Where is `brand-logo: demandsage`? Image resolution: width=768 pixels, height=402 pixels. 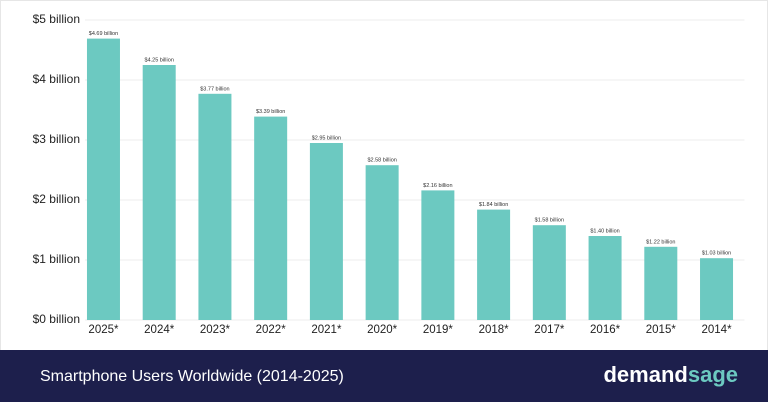
brand-logo: demandsage is located at coordinates (670, 374).